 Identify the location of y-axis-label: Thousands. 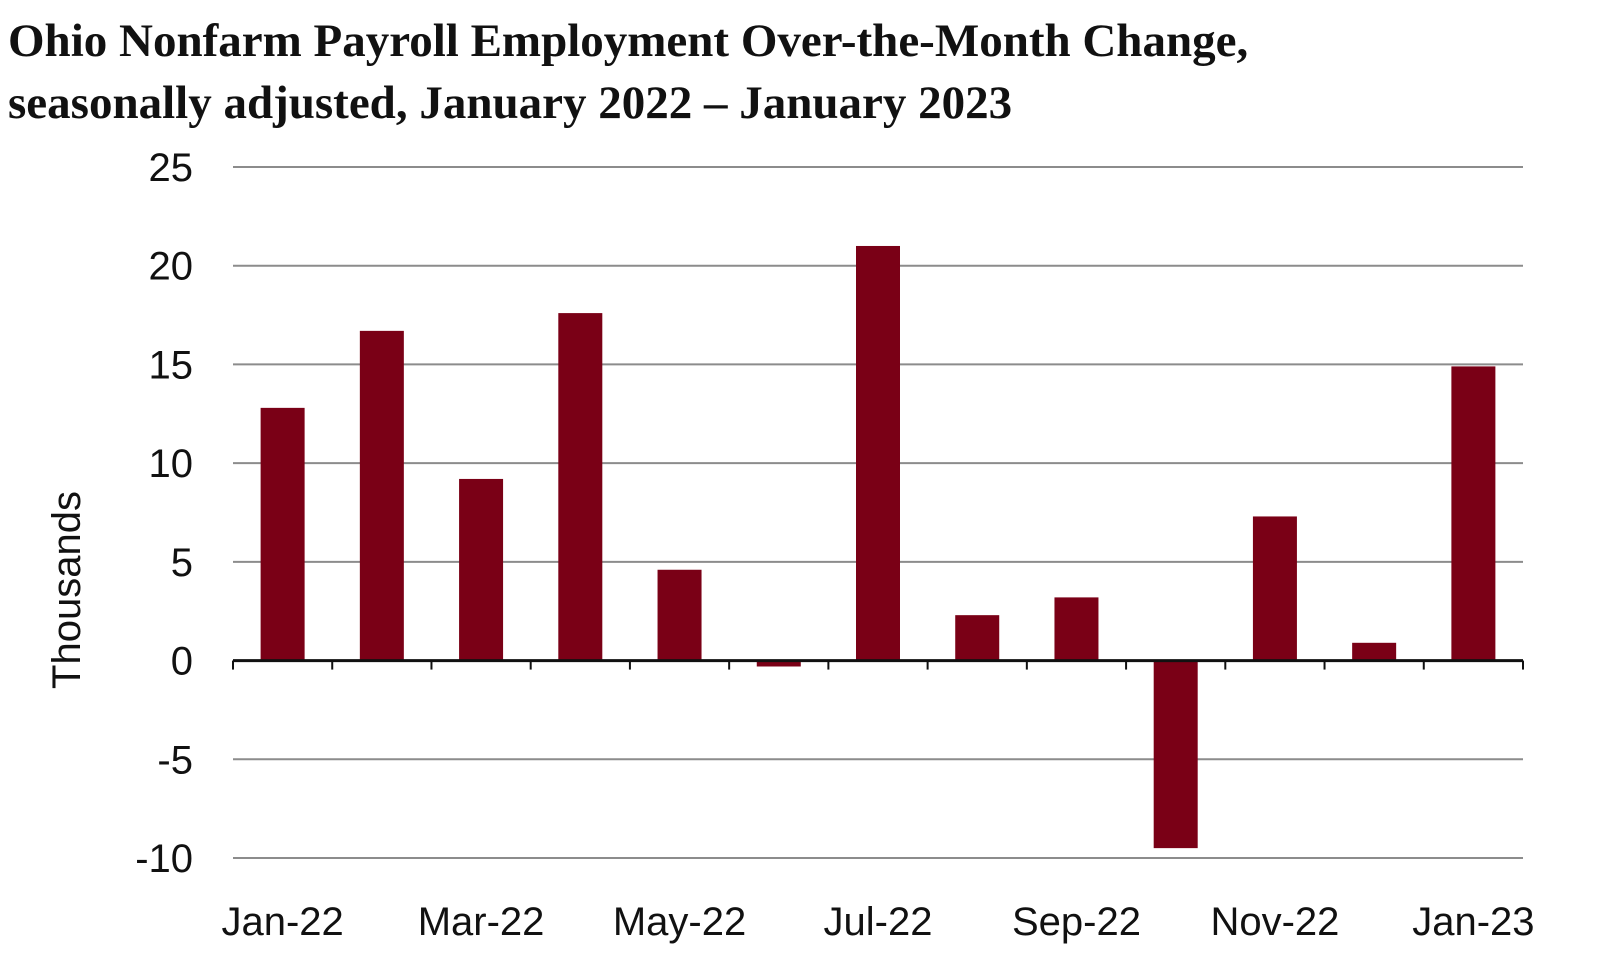
(67, 590).